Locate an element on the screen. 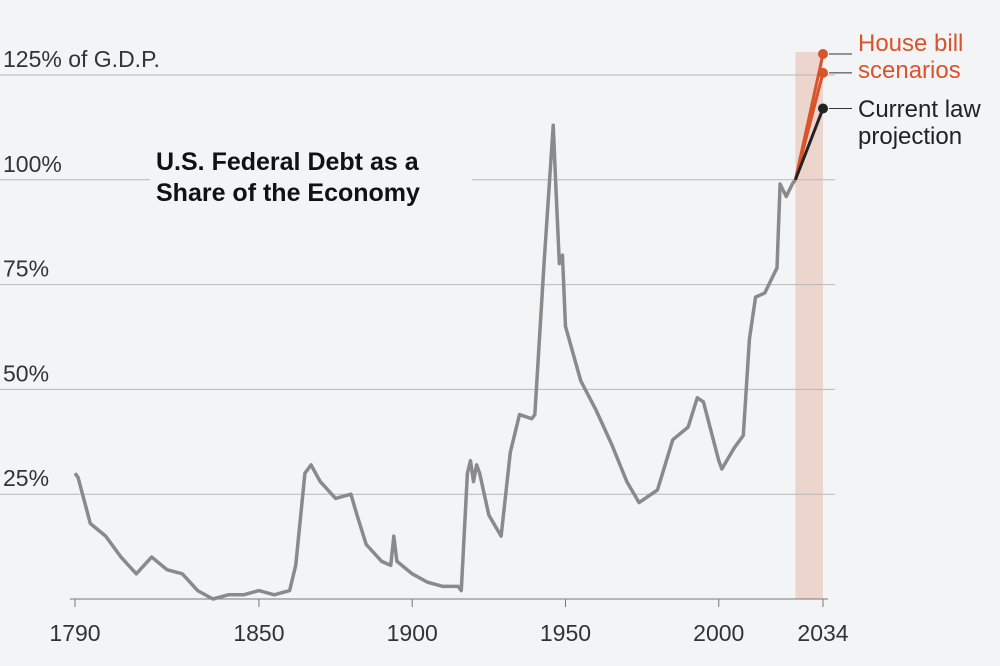 This screenshot has height=666, width=1000. x-tick-label: 1790 is located at coordinates (74, 633).